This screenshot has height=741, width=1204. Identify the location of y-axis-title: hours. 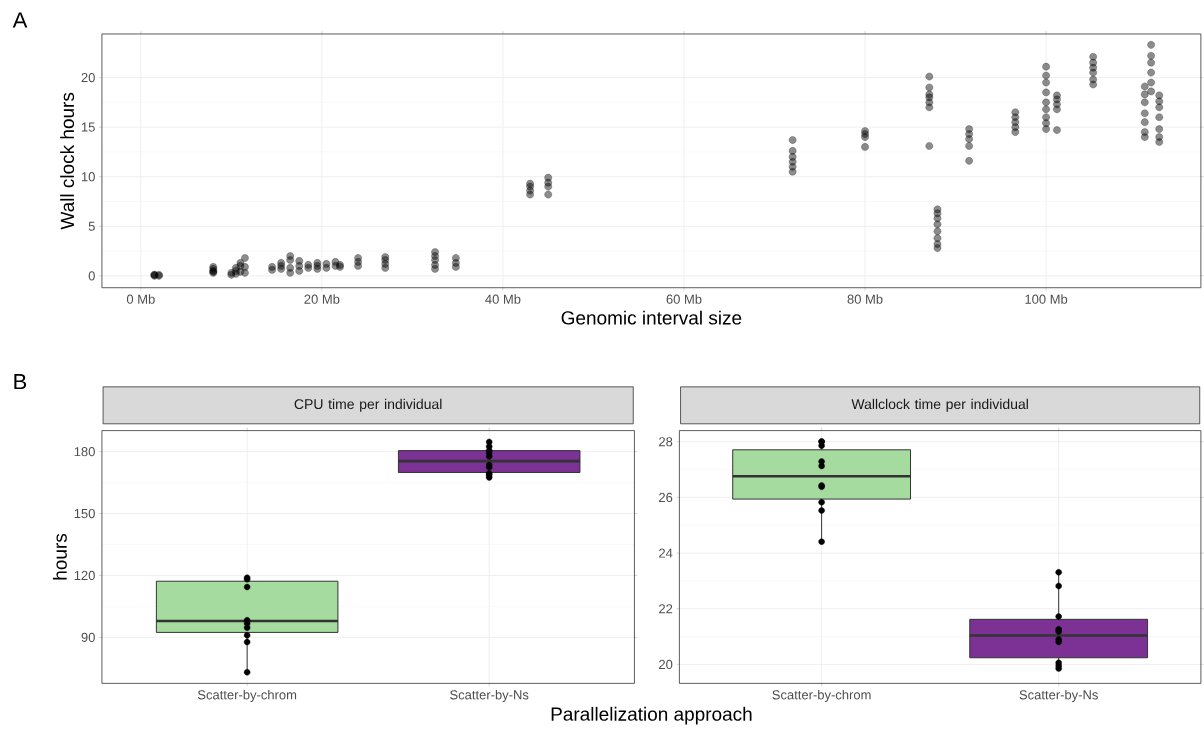
(59, 556).